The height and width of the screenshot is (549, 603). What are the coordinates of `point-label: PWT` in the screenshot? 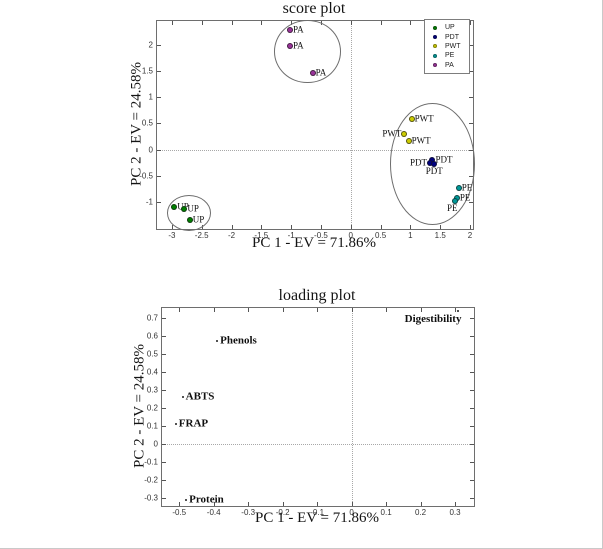 It's located at (392, 133).